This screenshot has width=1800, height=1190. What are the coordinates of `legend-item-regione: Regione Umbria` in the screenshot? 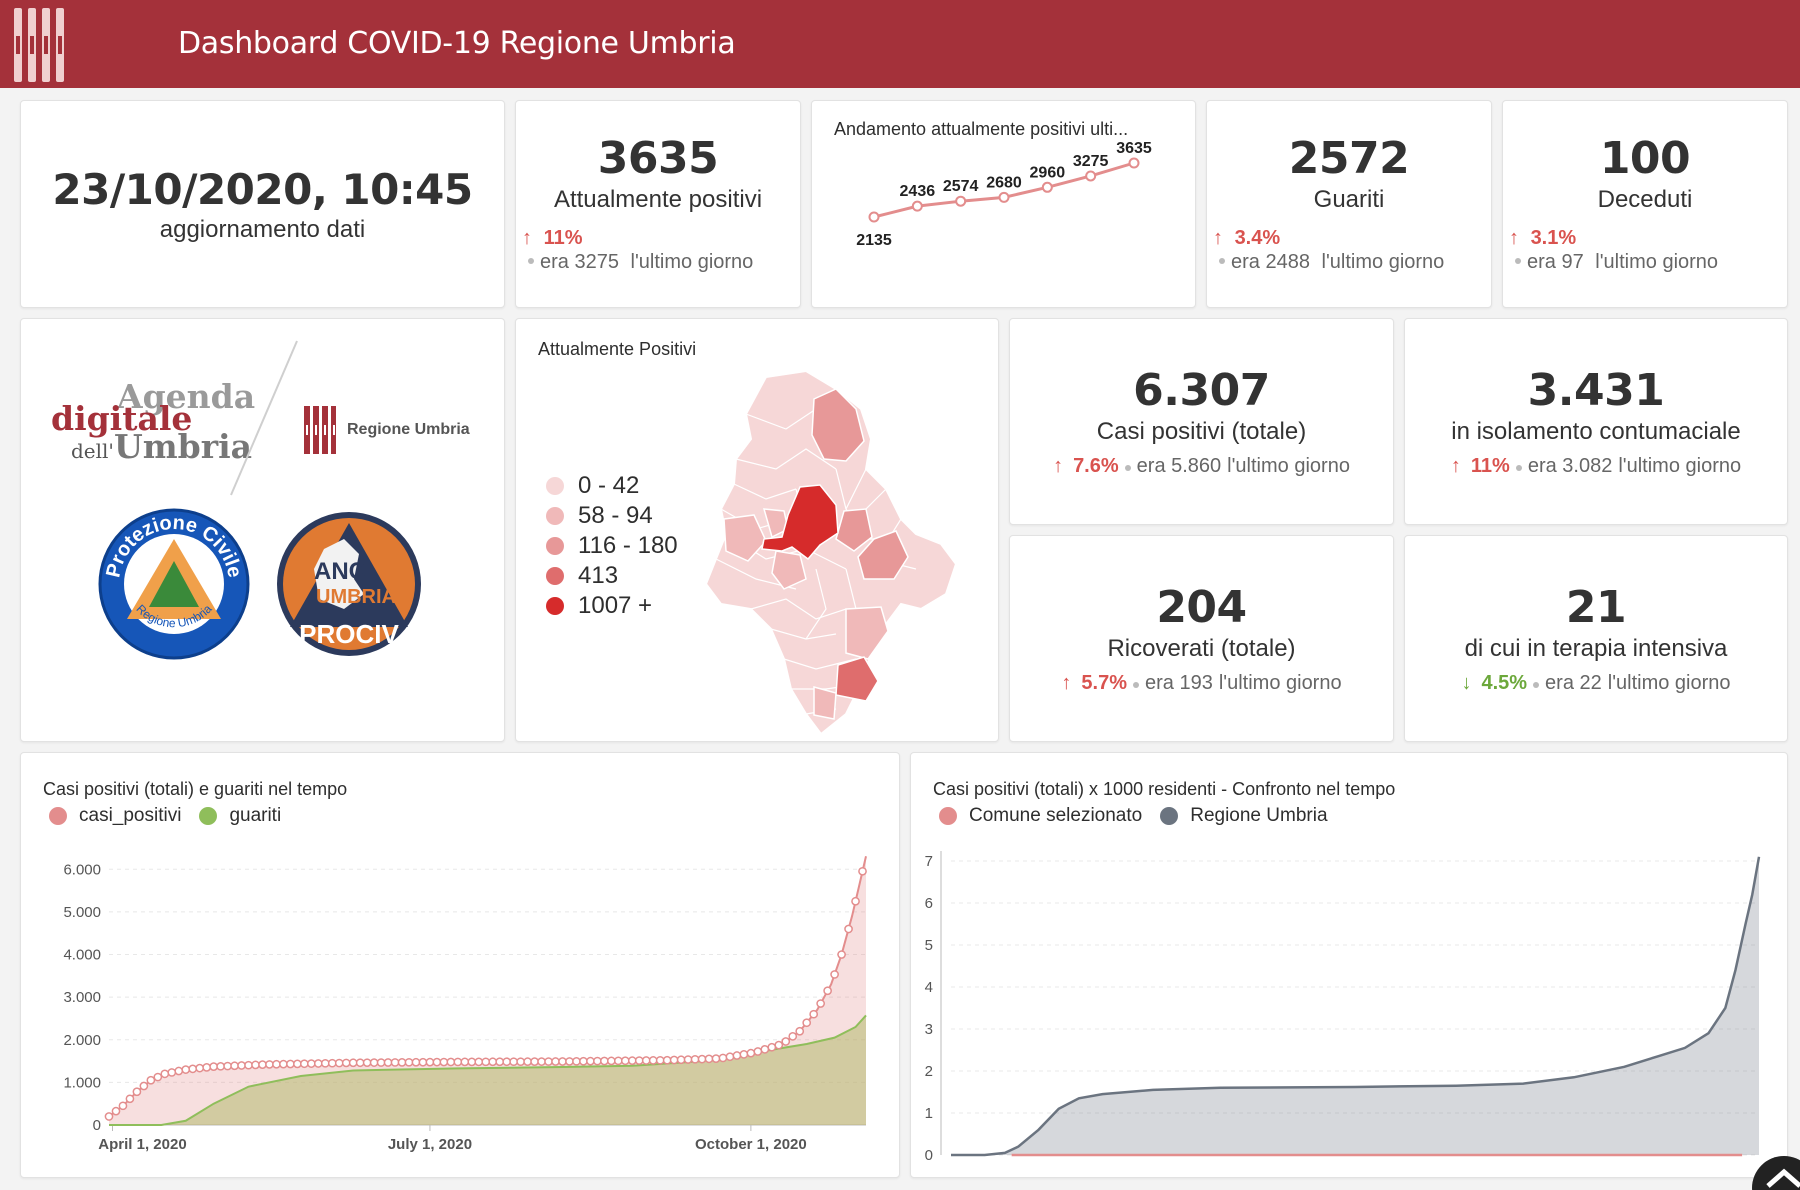 It's located at (1244, 816).